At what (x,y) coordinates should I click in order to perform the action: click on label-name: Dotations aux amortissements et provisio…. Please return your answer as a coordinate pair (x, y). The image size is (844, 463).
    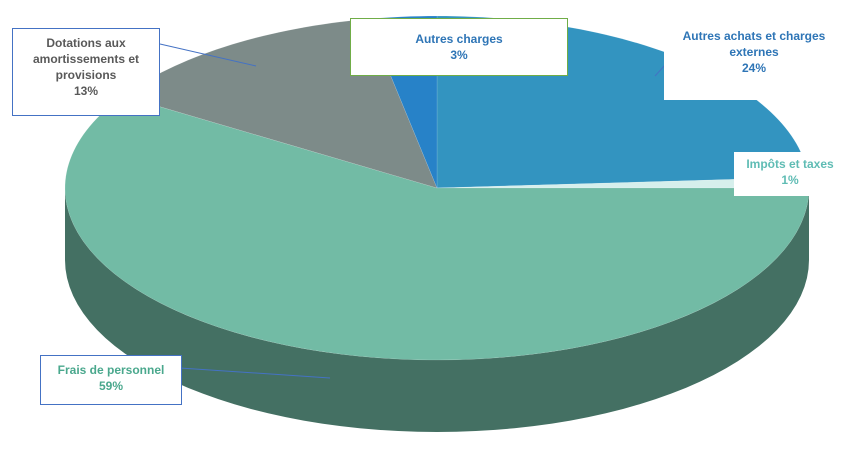
    Looking at the image, I should click on (86, 59).